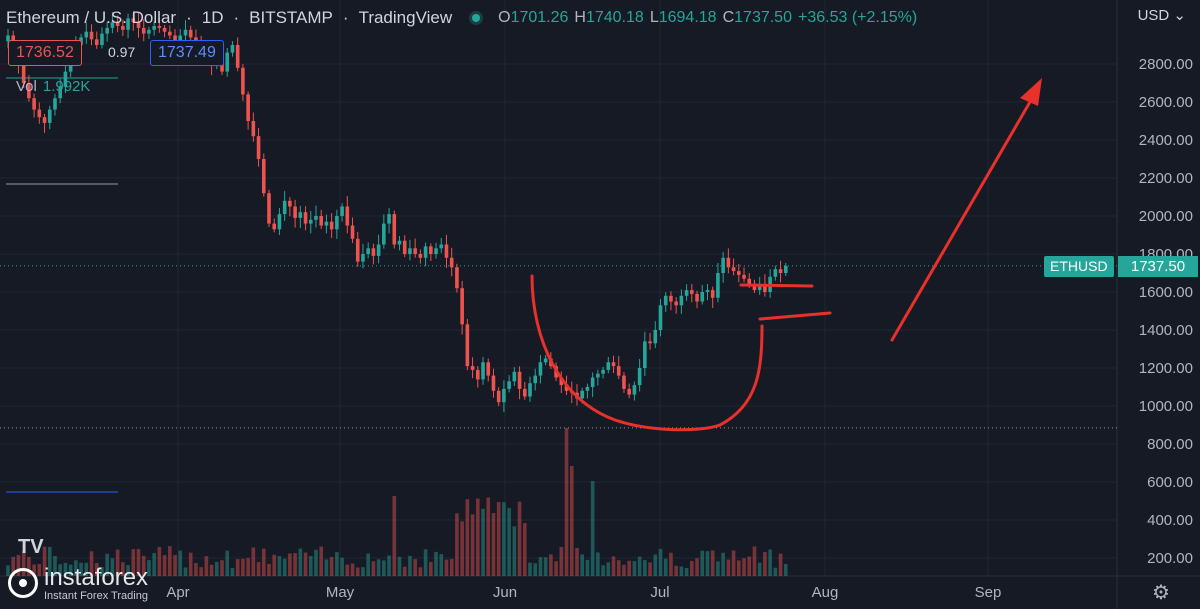 This screenshot has height=609, width=1200. Describe the element at coordinates (187, 53) in the screenshot. I see `buy-button: 1737.49` at that location.